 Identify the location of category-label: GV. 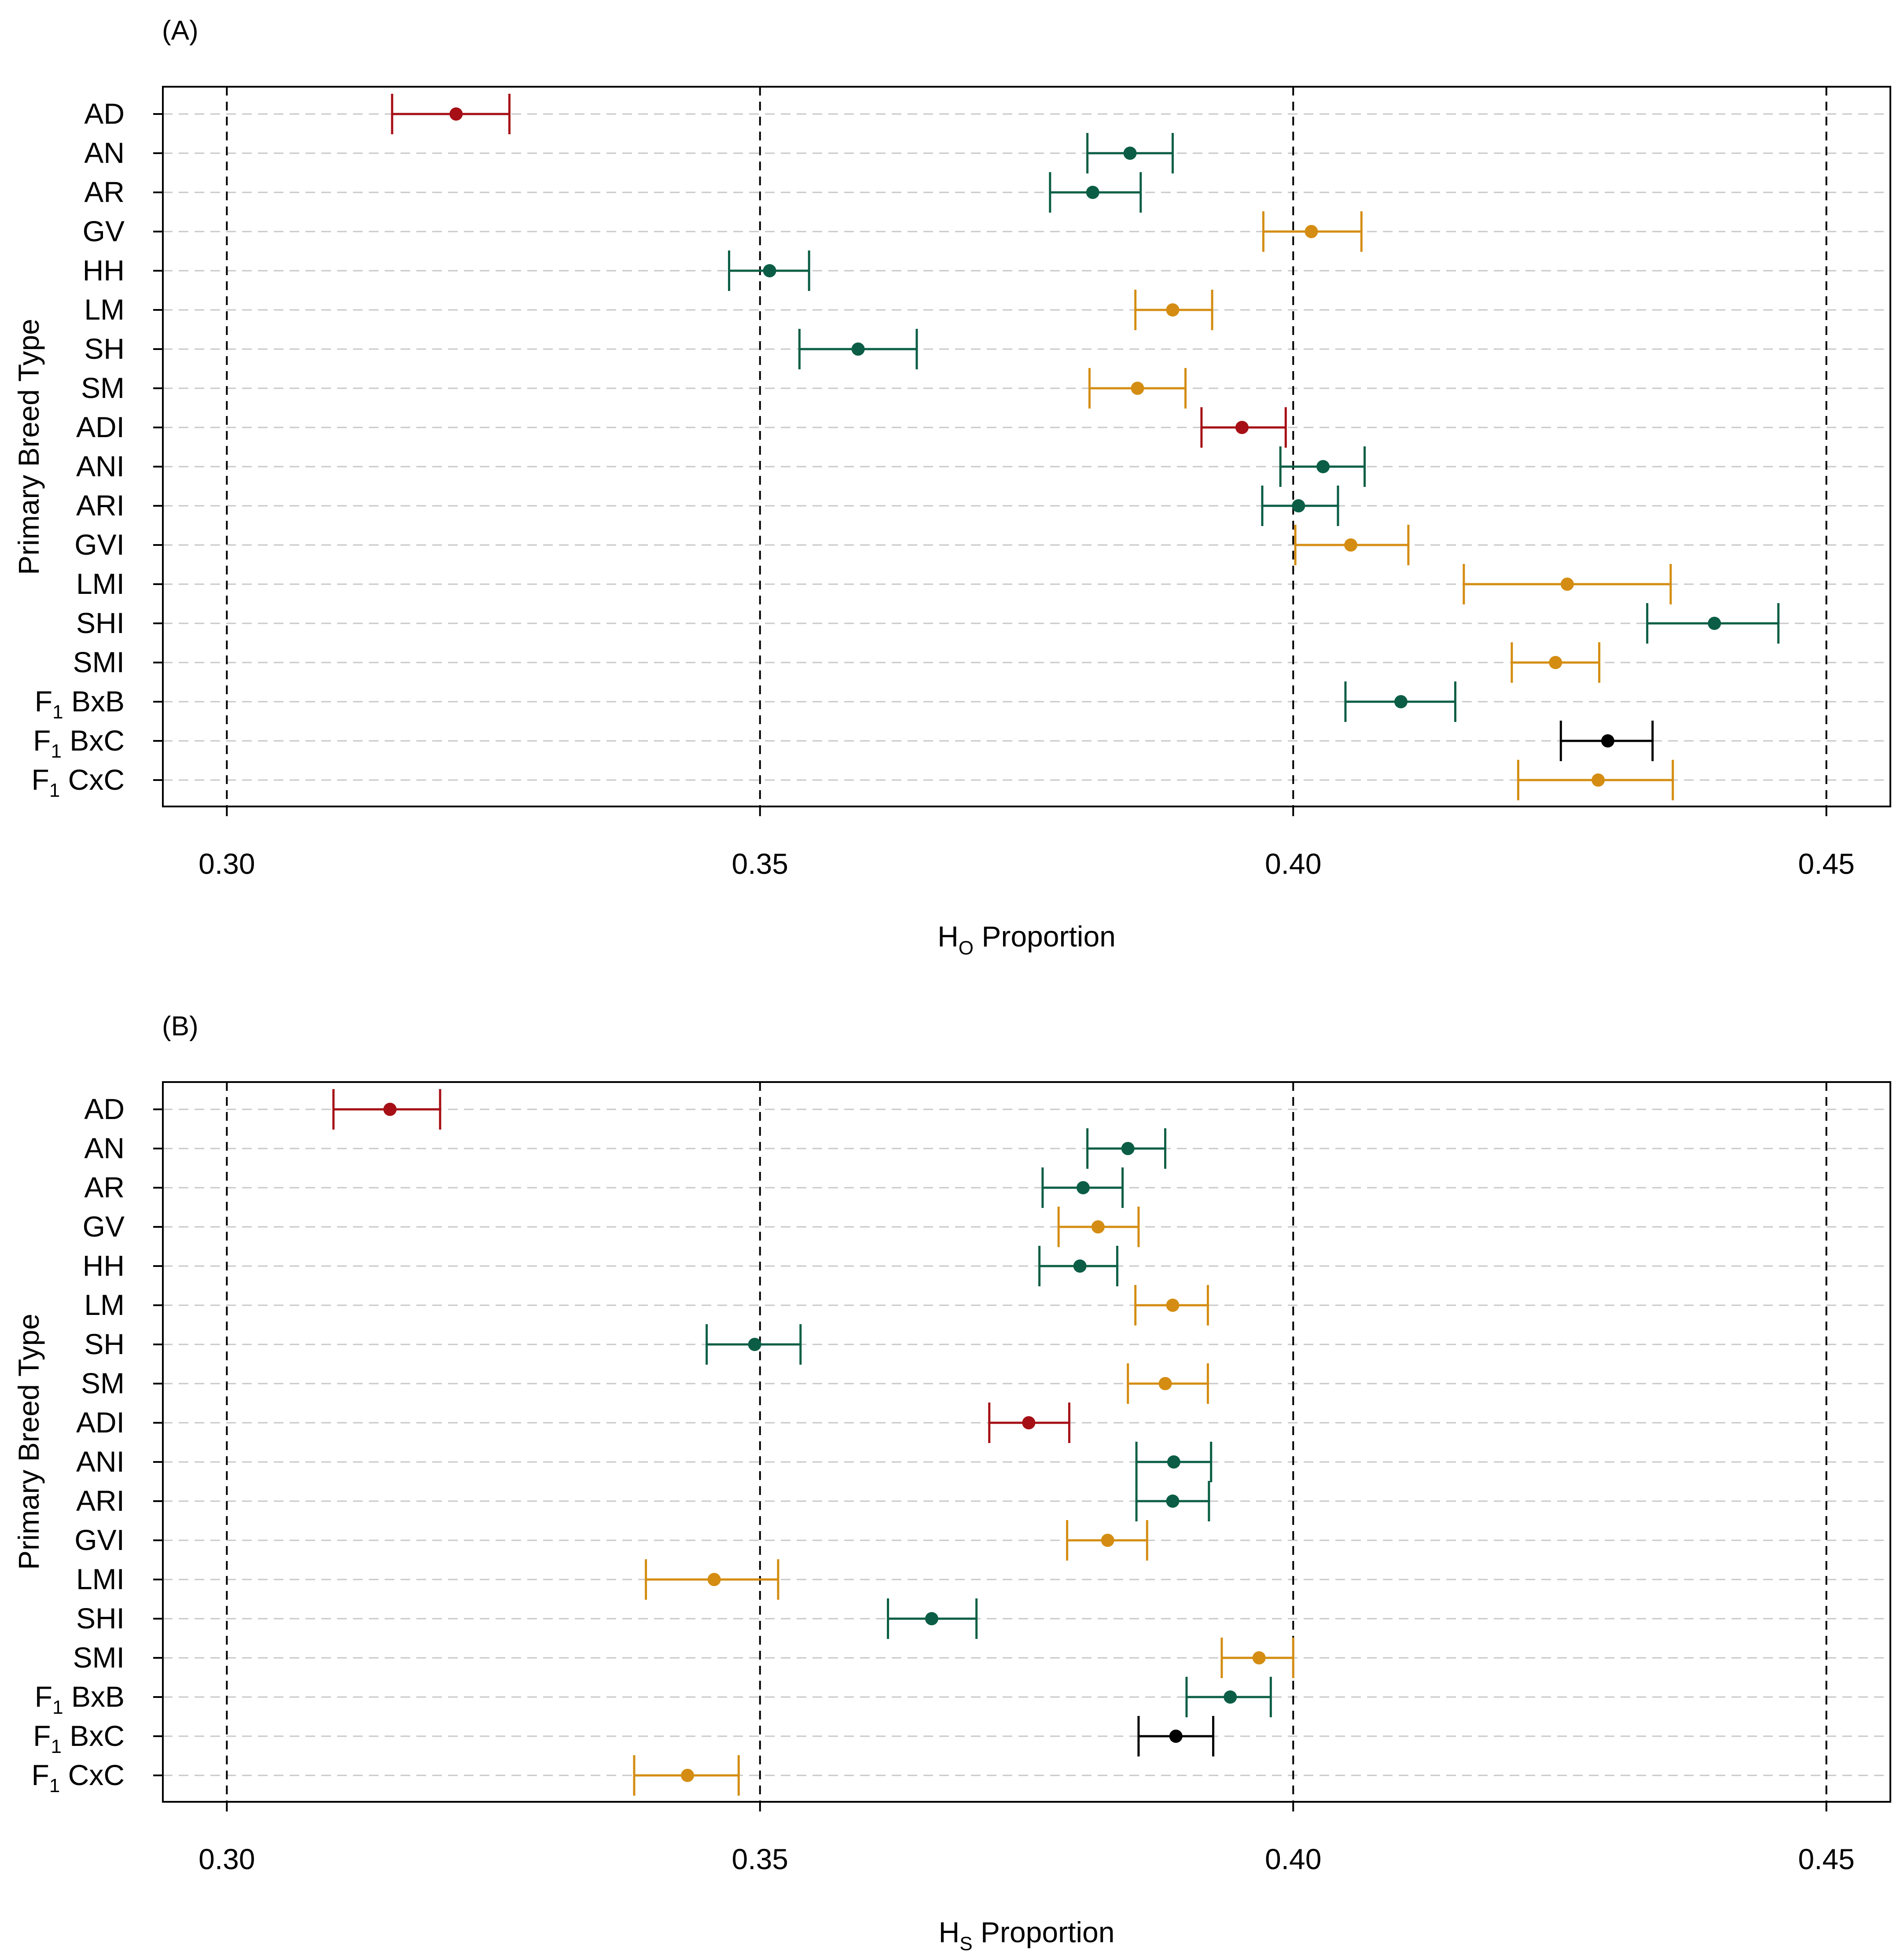
(104, 231).